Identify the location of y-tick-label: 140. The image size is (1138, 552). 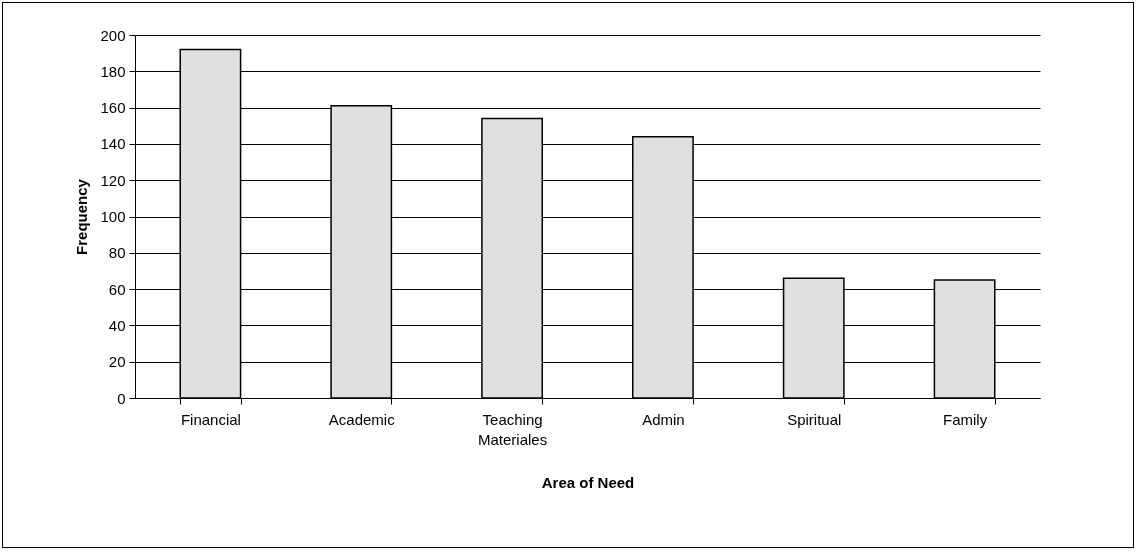
(113, 144).